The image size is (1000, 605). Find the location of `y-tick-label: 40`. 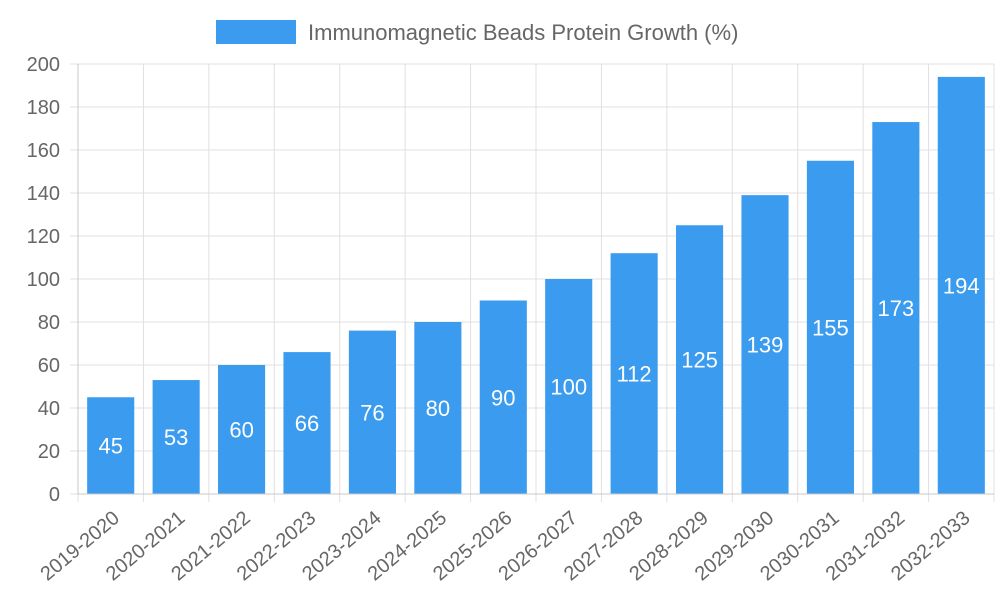

y-tick-label: 40 is located at coordinates (49, 409).